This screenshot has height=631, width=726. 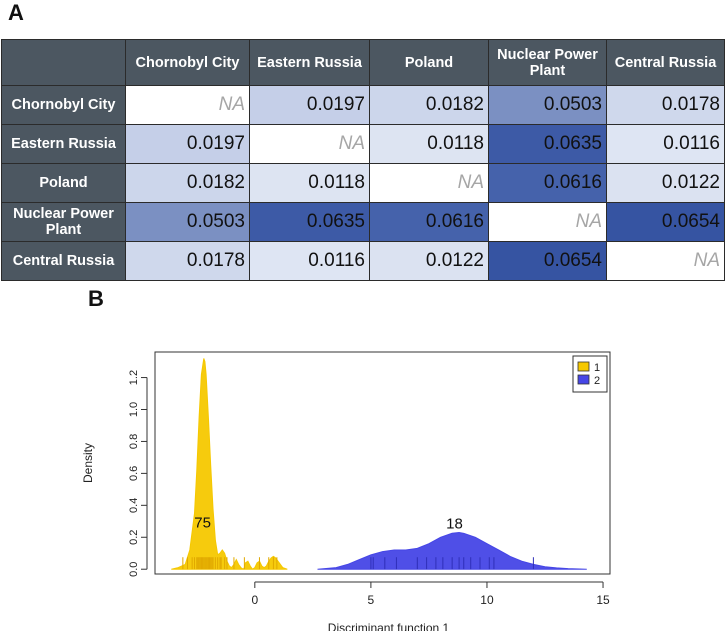 What do you see at coordinates (134, 505) in the screenshot?
I see `y-tick-label: 0.4` at bounding box center [134, 505].